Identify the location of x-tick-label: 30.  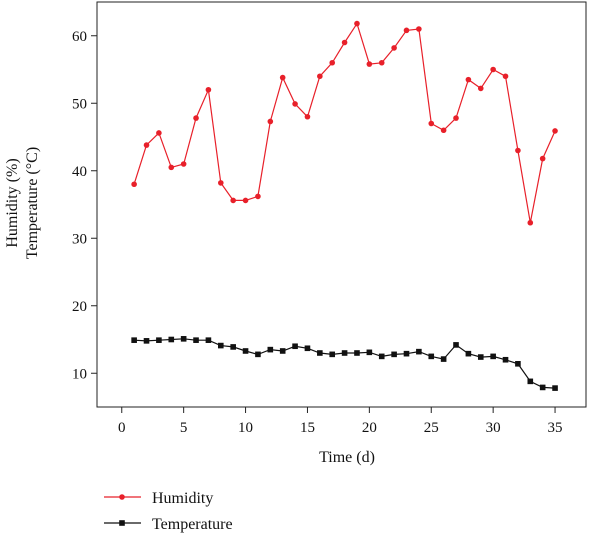
(493, 428).